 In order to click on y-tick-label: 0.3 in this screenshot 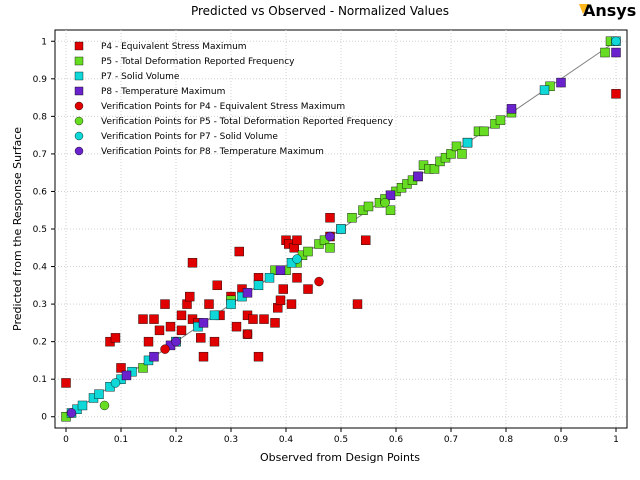, I will do `click(40, 305)`.